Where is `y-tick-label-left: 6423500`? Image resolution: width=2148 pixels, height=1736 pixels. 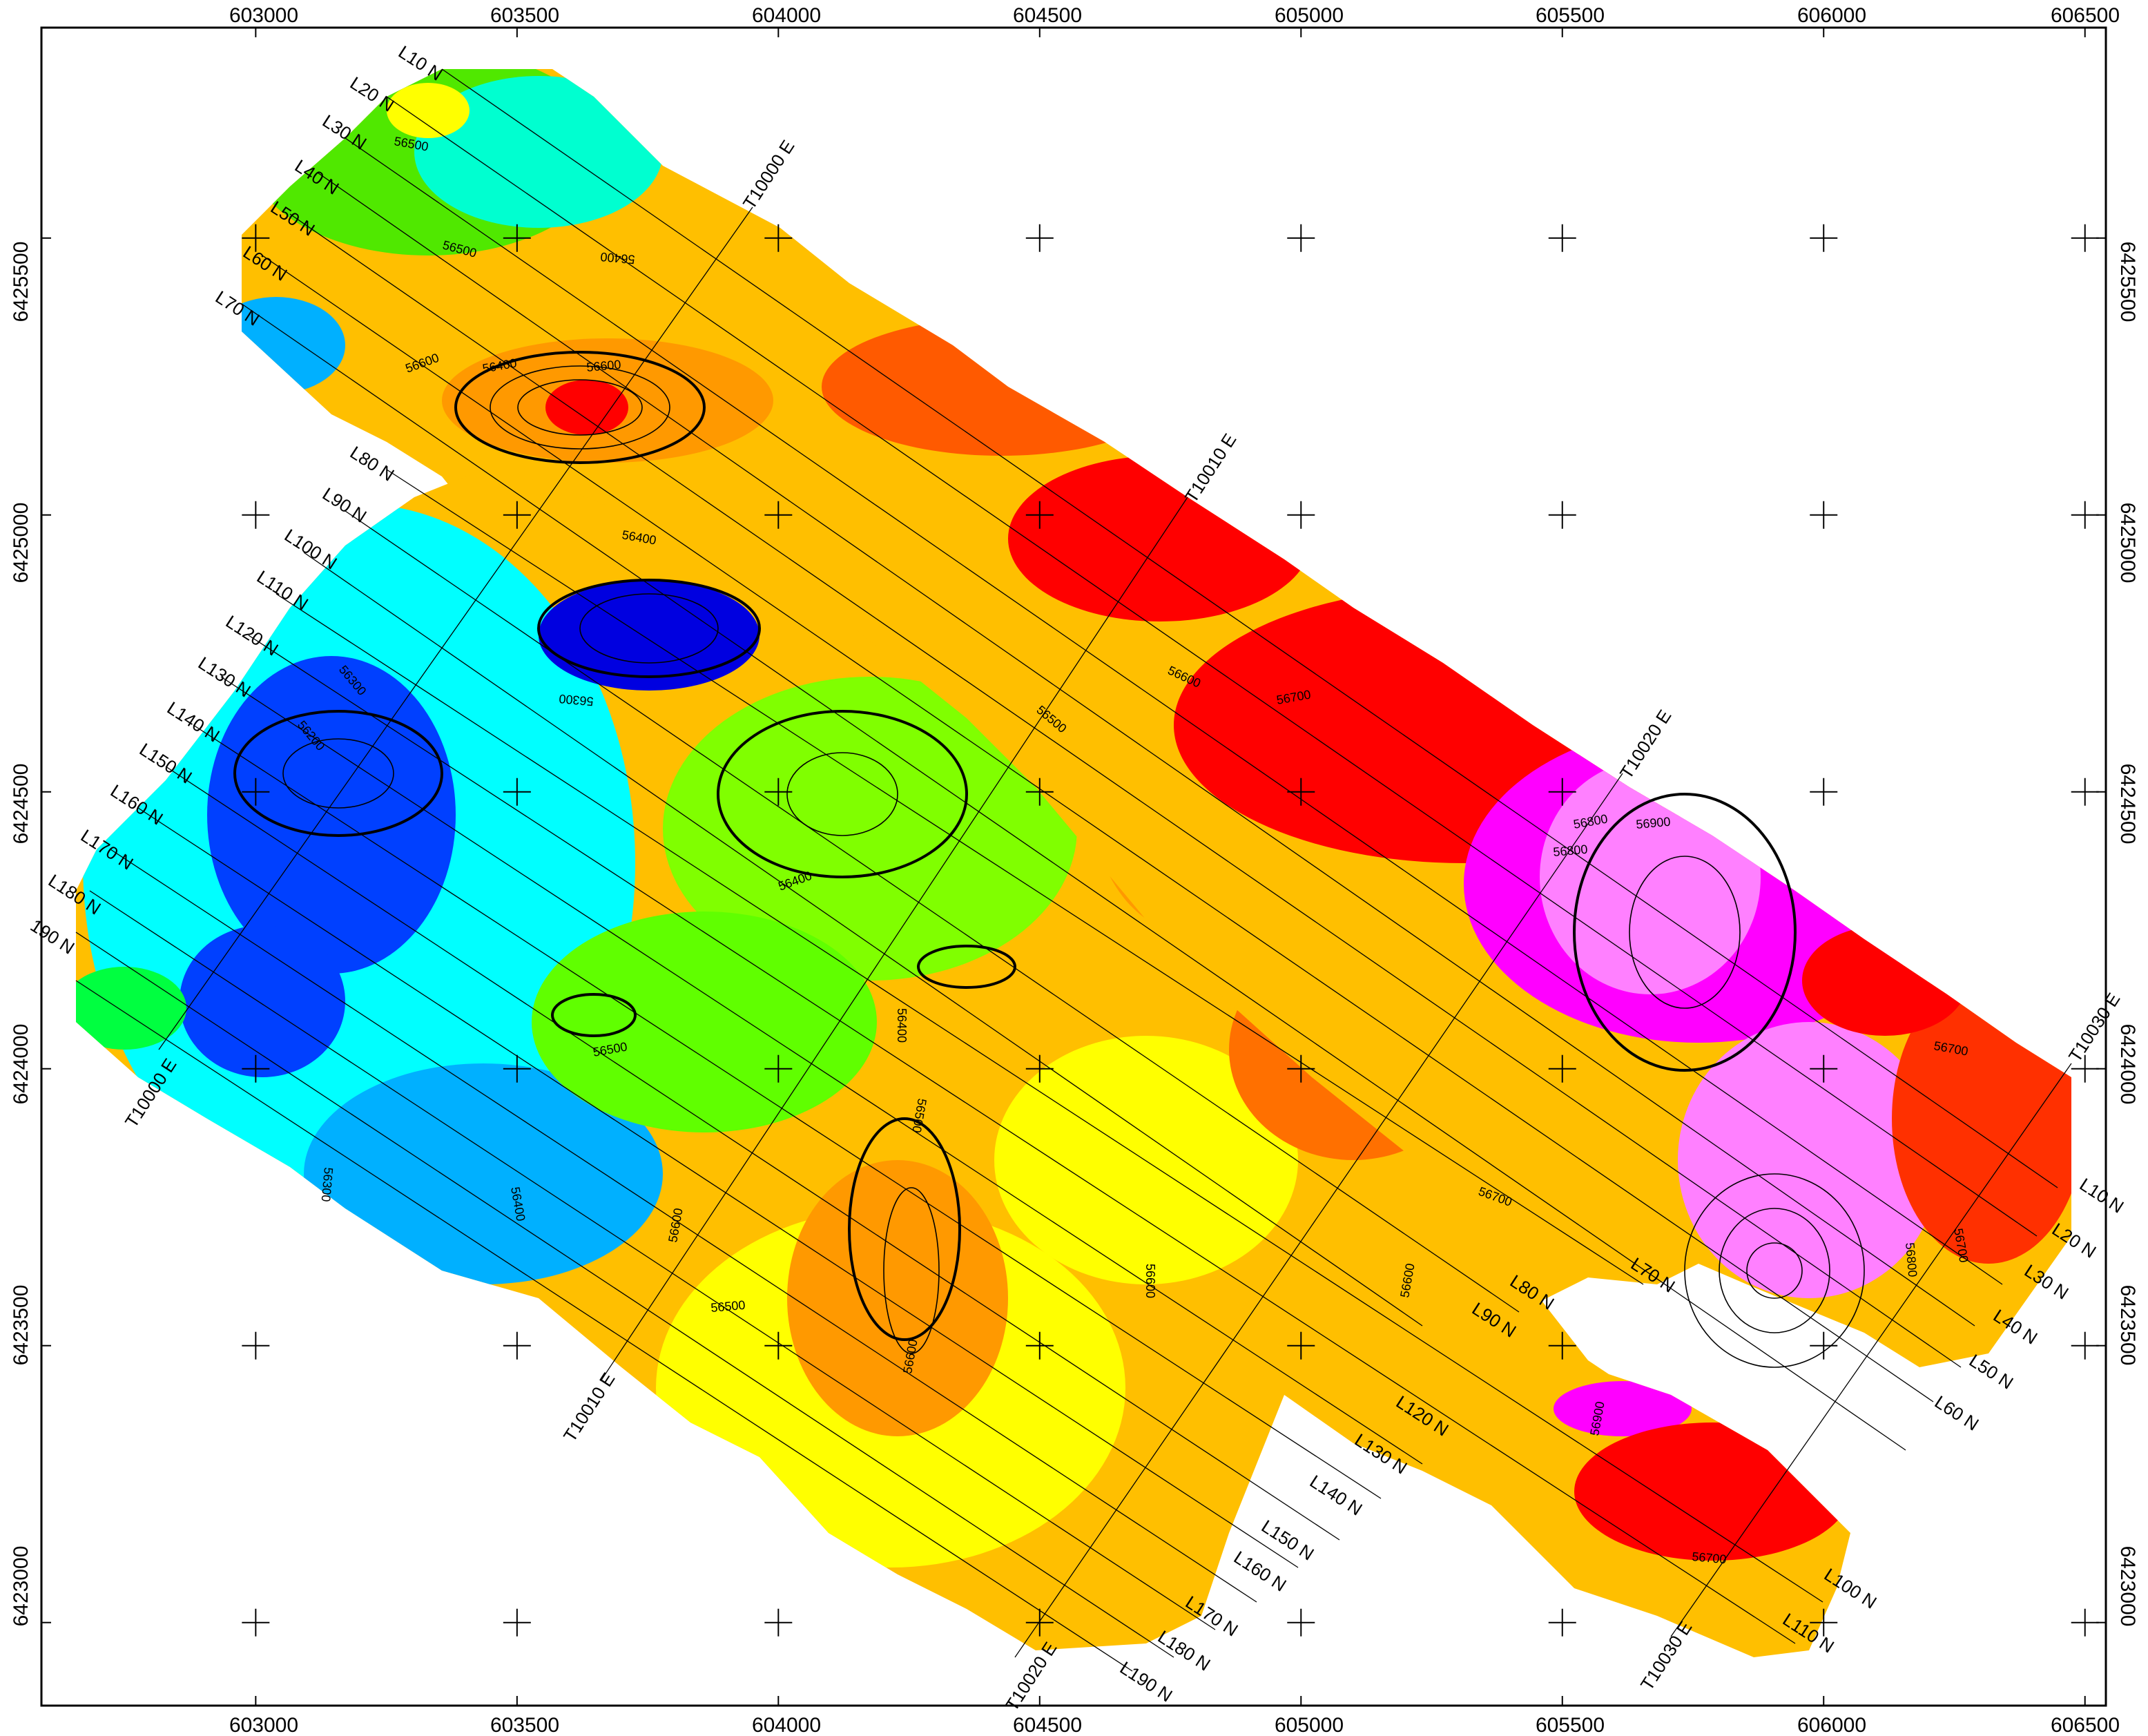 y-tick-label-left: 6423500 is located at coordinates (21, 1325).